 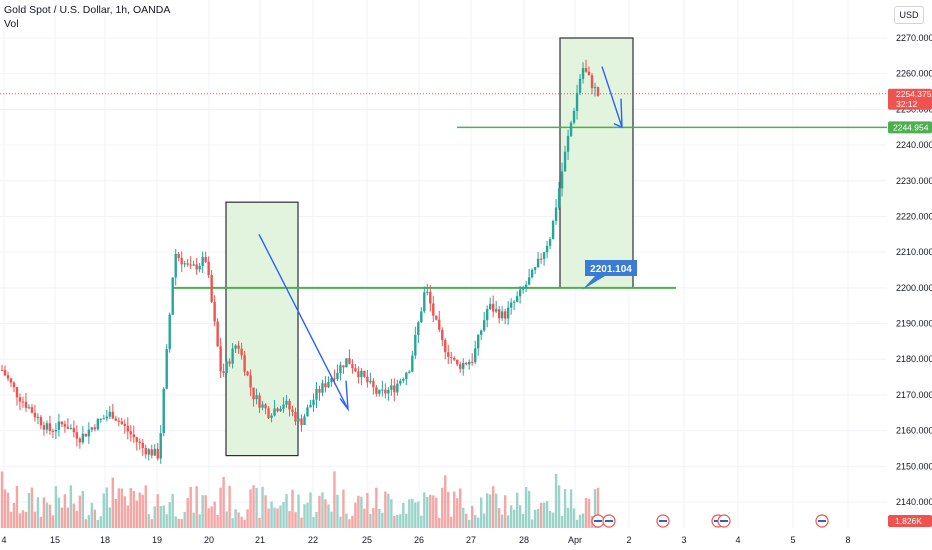 I want to click on level-price-badge, so click(x=910, y=127).